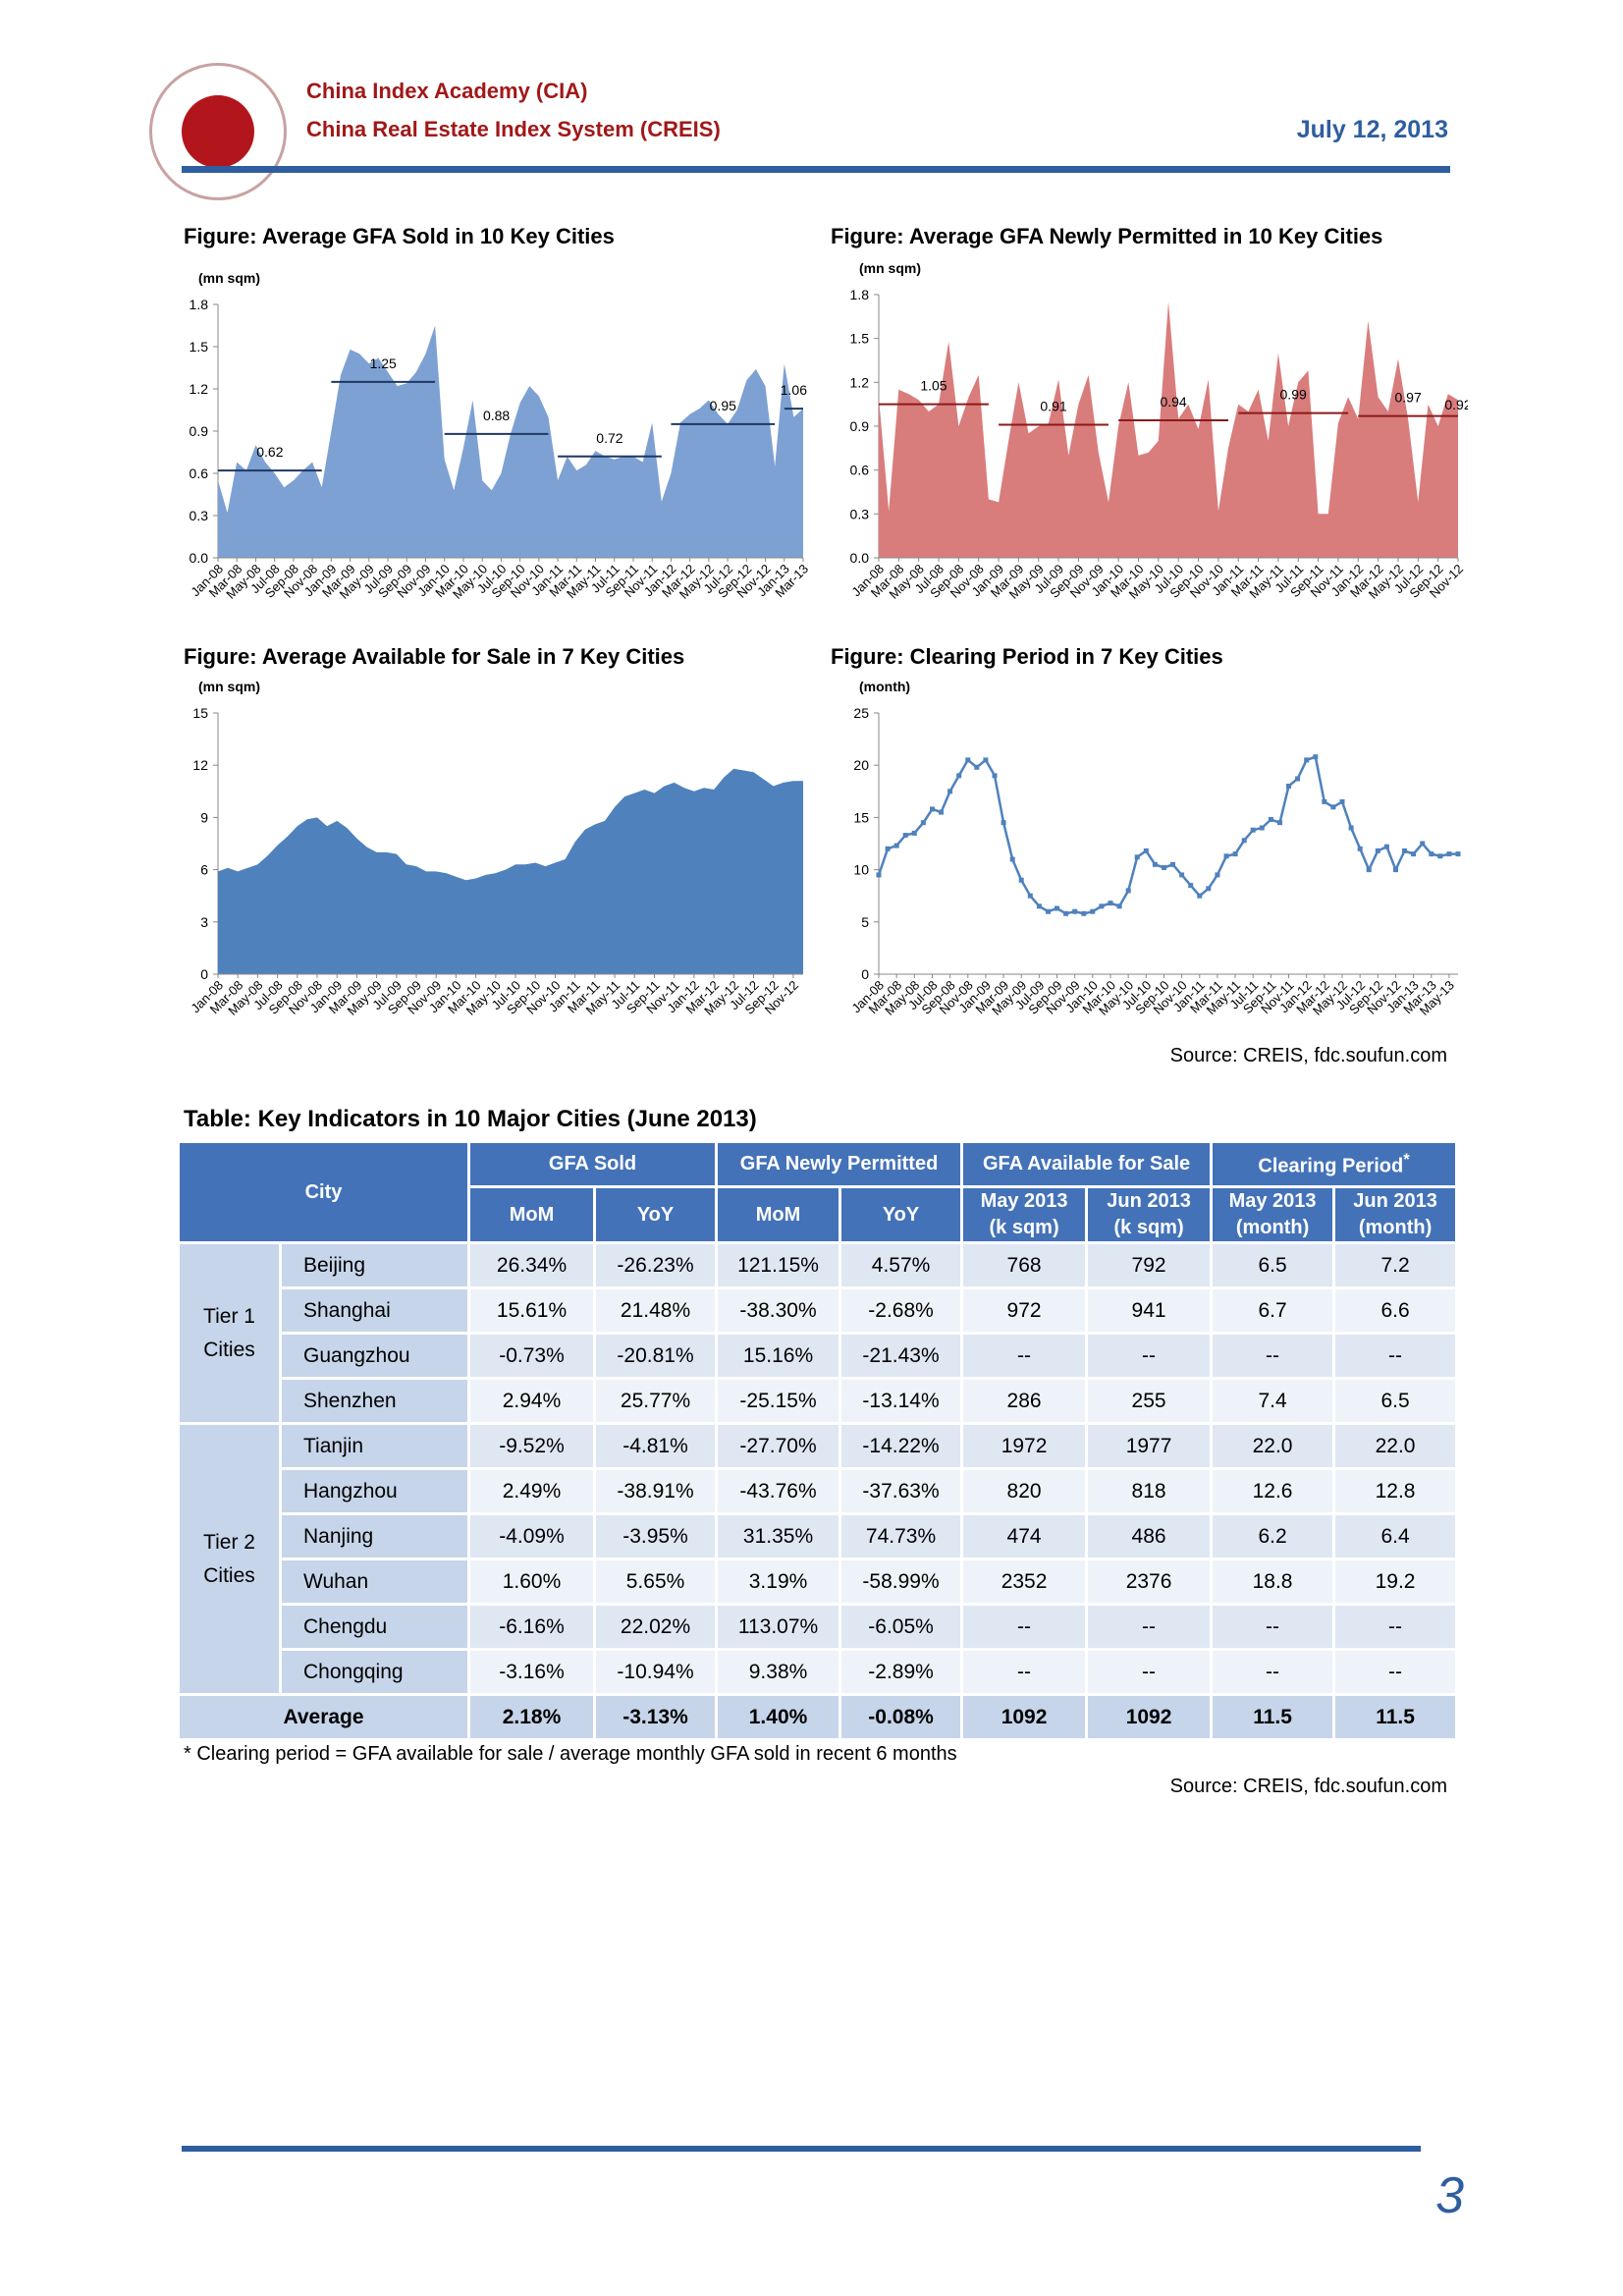 This screenshot has height=2296, width=1623. Describe the element at coordinates (374, 1356) in the screenshot. I see `city-name: Guangzhou` at that location.